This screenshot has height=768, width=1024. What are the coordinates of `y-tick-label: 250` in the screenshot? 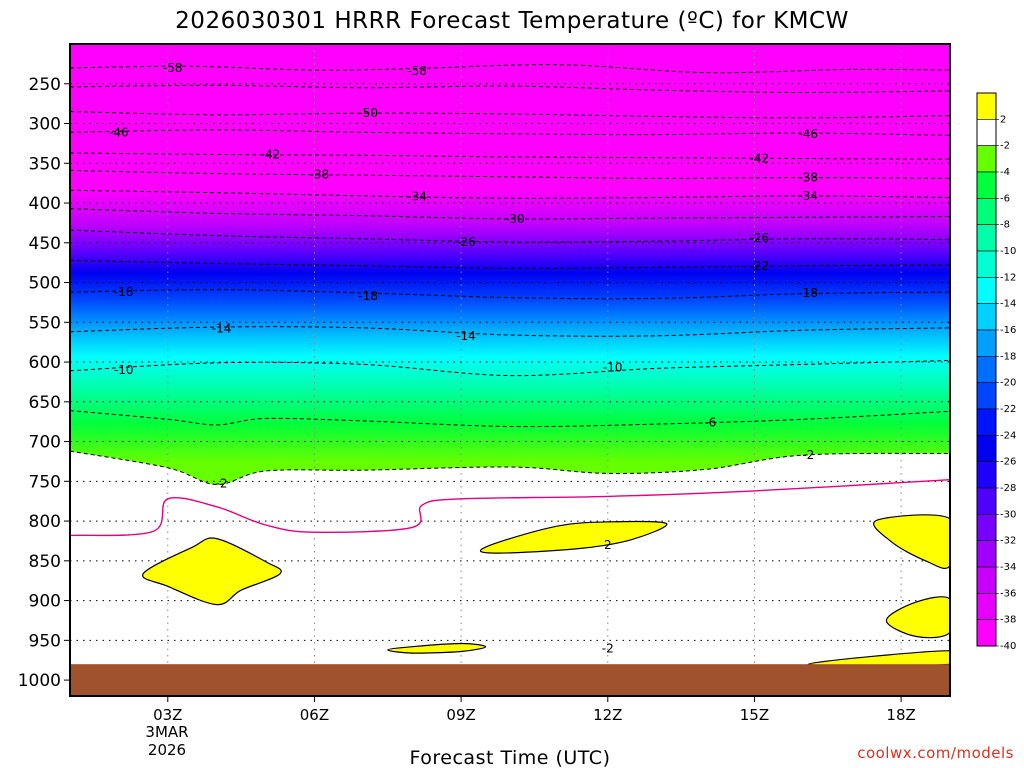 It's located at (45, 85).